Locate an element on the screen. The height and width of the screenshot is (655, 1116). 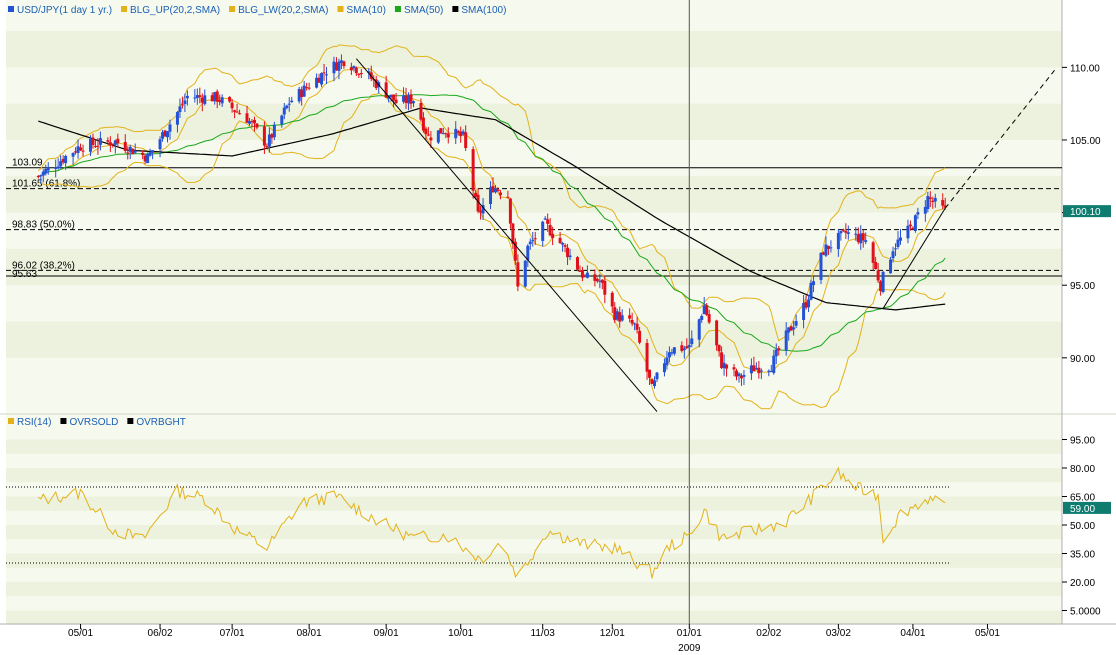
time-tick-label: 07/01 is located at coordinates (232, 633).